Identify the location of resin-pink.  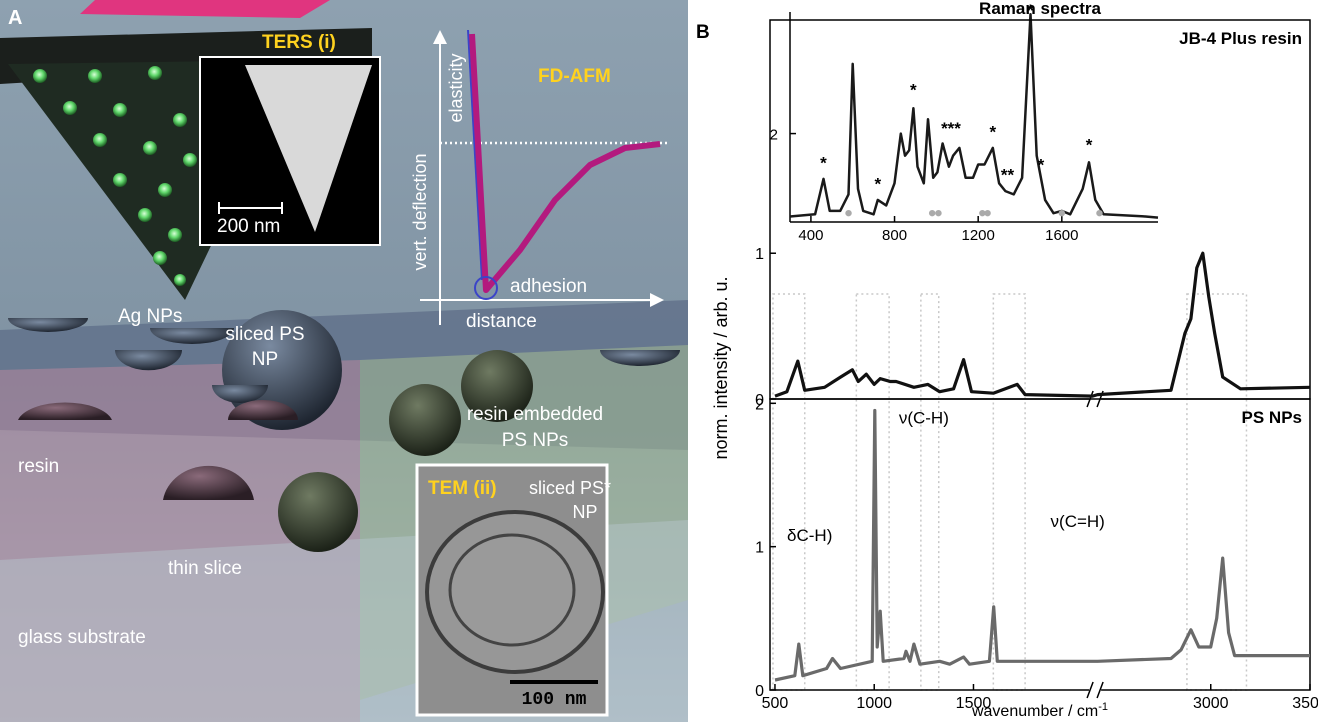
(180, 541).